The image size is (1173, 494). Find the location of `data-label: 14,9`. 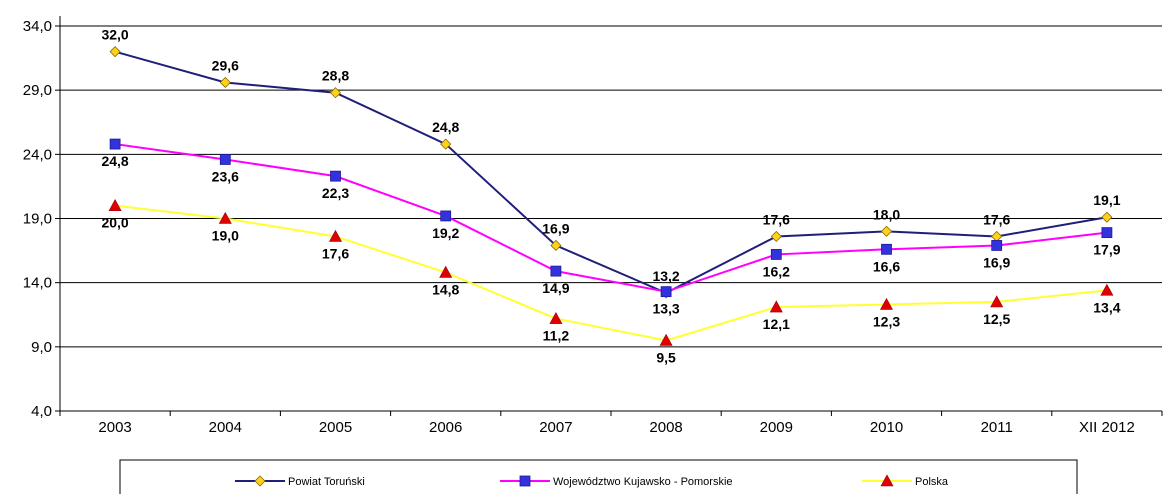

data-label: 14,9 is located at coordinates (555, 288).